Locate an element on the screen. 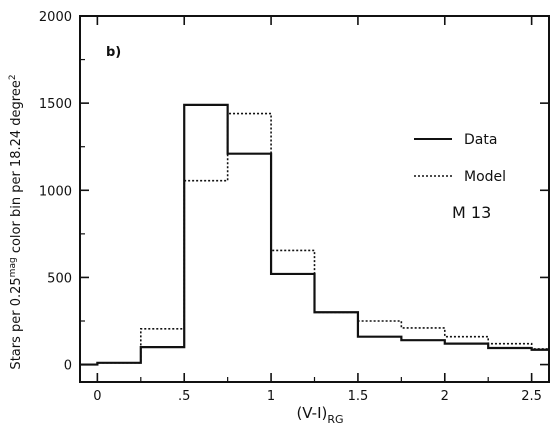  x-axis-label: (V-I)RG is located at coordinates (319, 415).